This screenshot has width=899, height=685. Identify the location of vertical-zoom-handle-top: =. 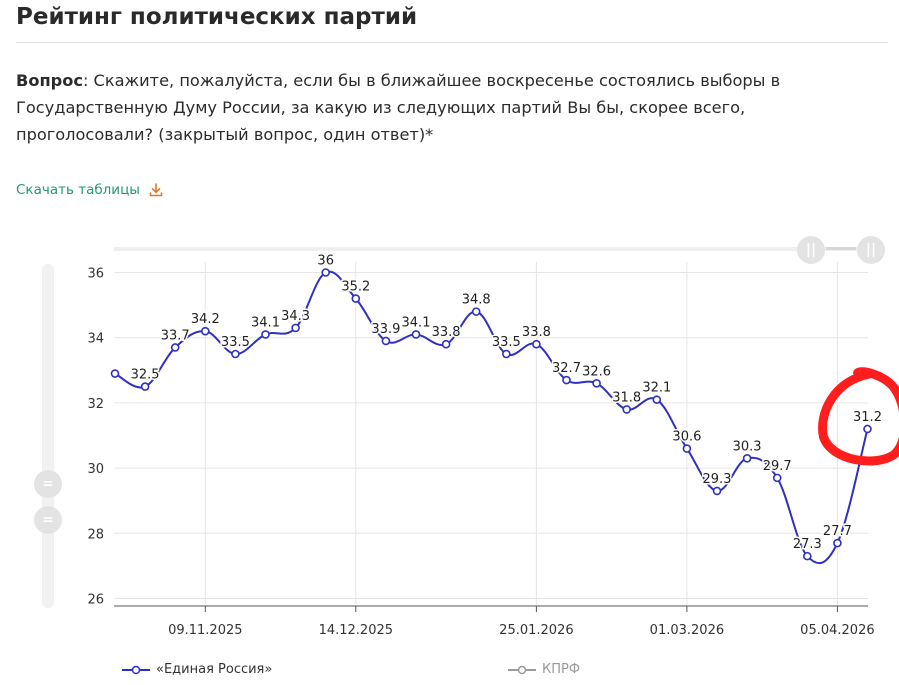
(48, 484).